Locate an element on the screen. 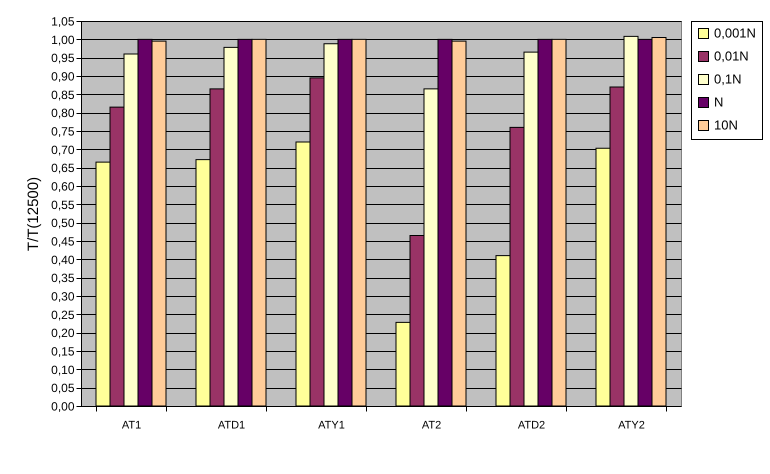 Image resolution: width=770 pixels, height=474 pixels. y-tick-label: 0,20 is located at coordinates (63, 333).